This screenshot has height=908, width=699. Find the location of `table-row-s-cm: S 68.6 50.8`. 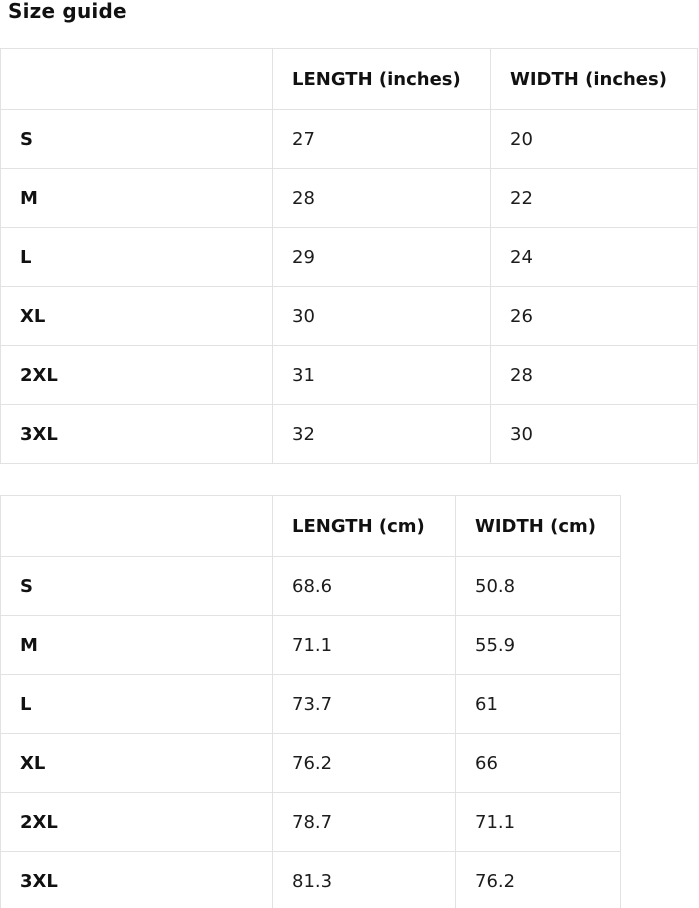

table-row-s-cm: S 68.6 50.8 is located at coordinates (310, 586).